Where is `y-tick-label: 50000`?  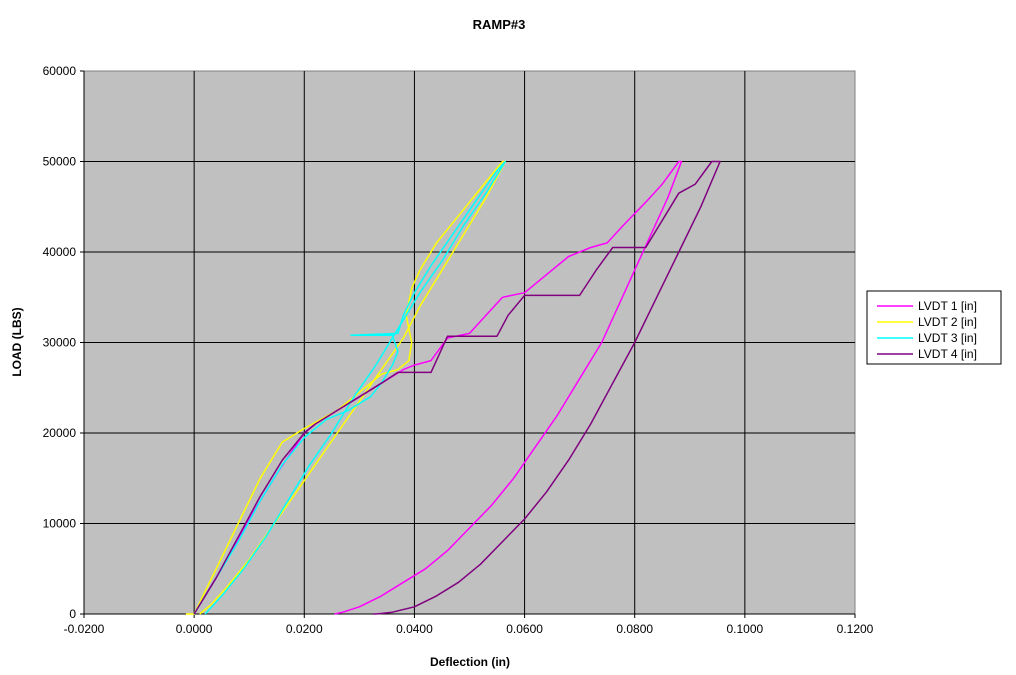 y-tick-label: 50000 is located at coordinates (60, 162).